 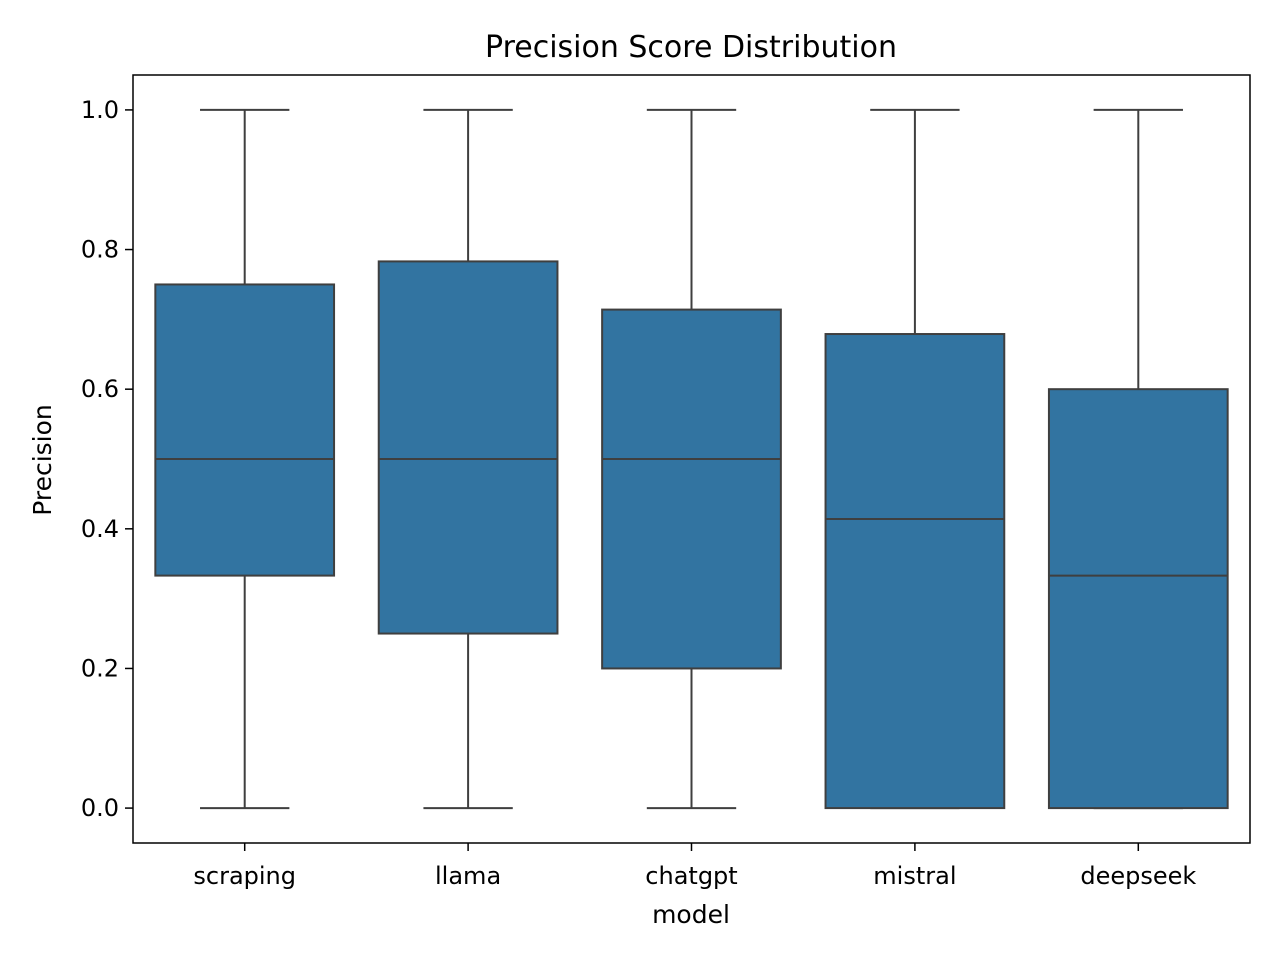 What do you see at coordinates (100, 529) in the screenshot?
I see `y-tick-label: 0.4` at bounding box center [100, 529].